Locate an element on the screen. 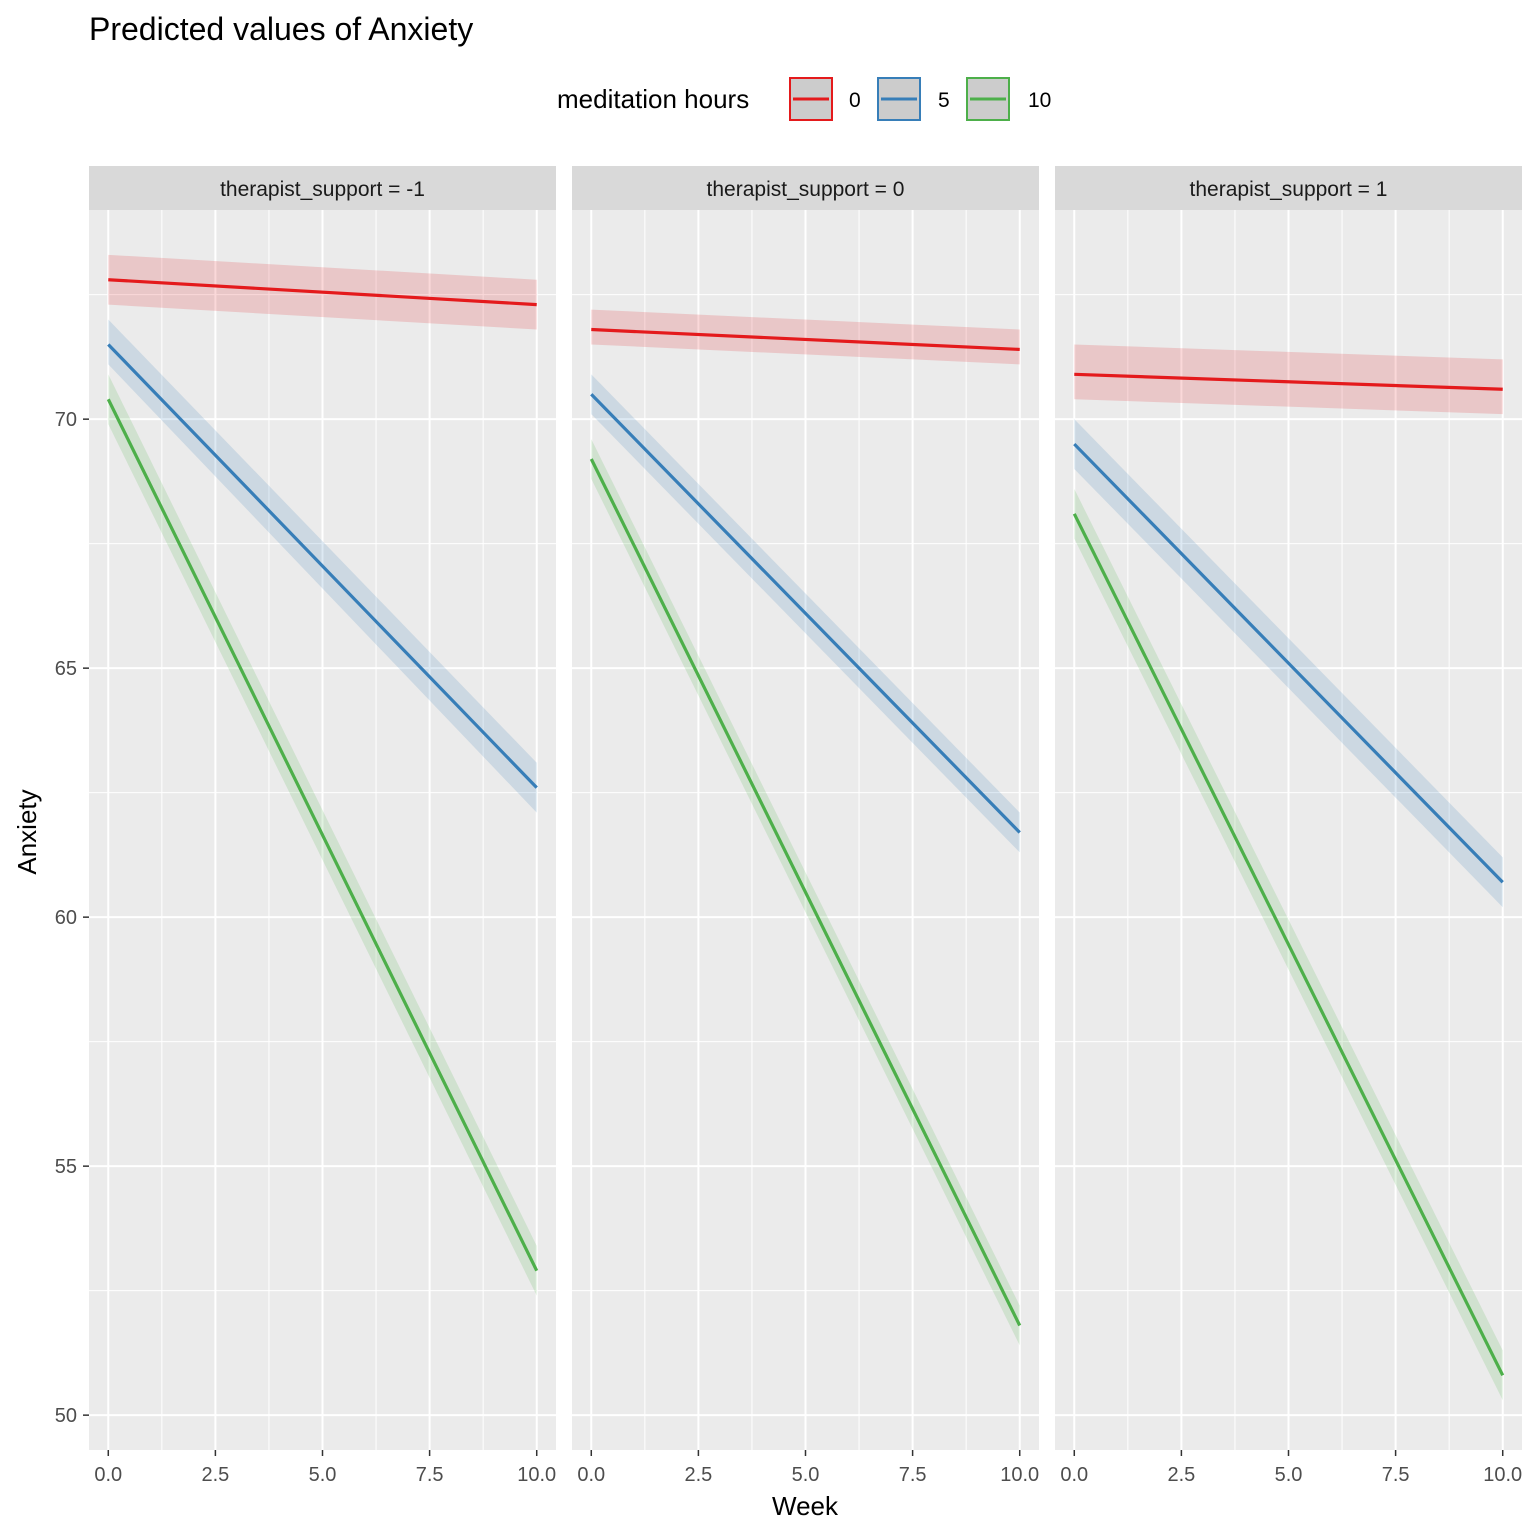 This screenshot has width=1536, height=1536. legend-key-5: 5 is located at coordinates (913, 99).